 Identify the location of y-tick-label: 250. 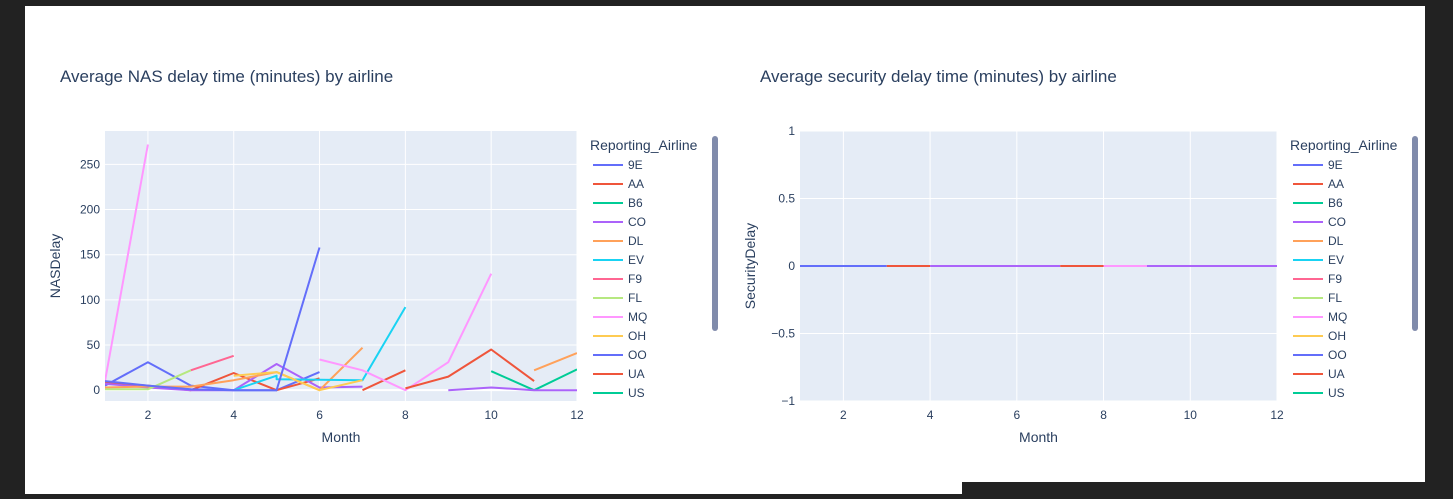
(90, 164).